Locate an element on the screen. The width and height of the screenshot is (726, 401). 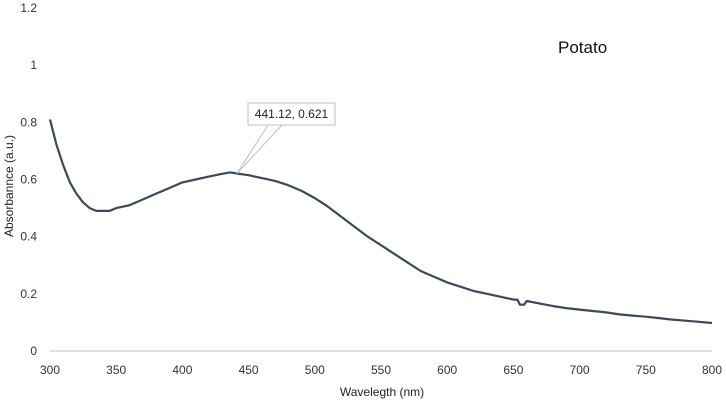
chart-sample-label: Potato is located at coordinates (582, 47).